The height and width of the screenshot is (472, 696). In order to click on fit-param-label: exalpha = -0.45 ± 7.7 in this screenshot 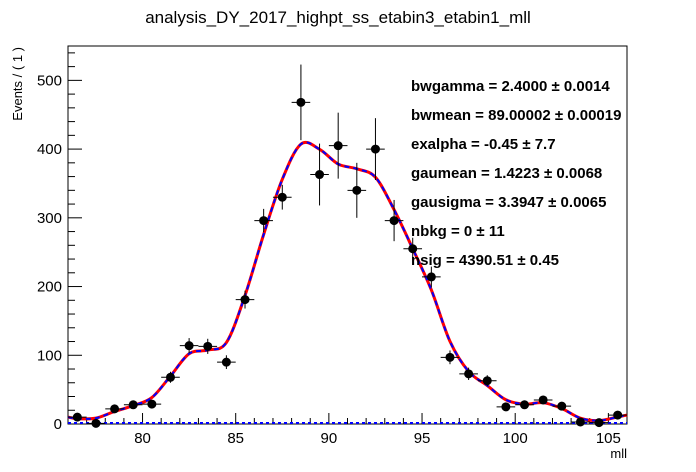, I will do `click(483, 144)`.